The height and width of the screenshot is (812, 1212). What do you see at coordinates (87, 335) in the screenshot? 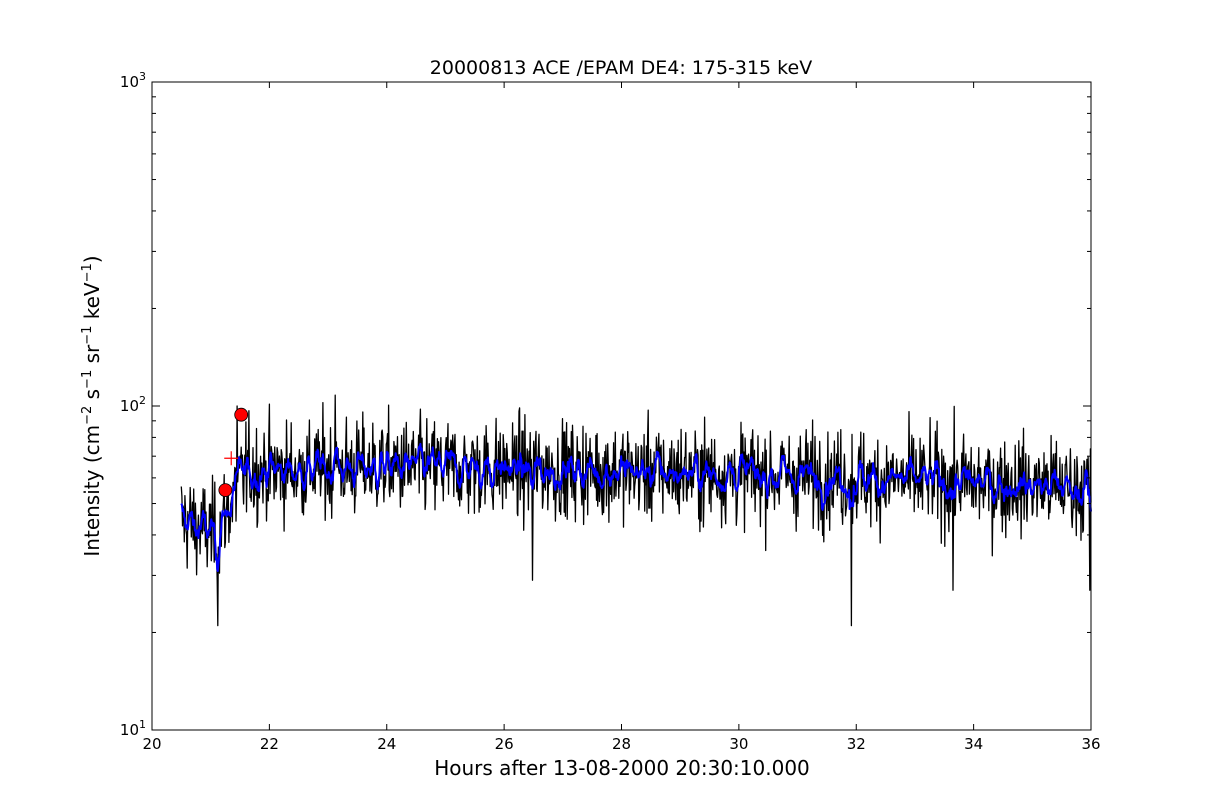
I see `y-axis-label-sup-3: −1` at bounding box center [87, 335].